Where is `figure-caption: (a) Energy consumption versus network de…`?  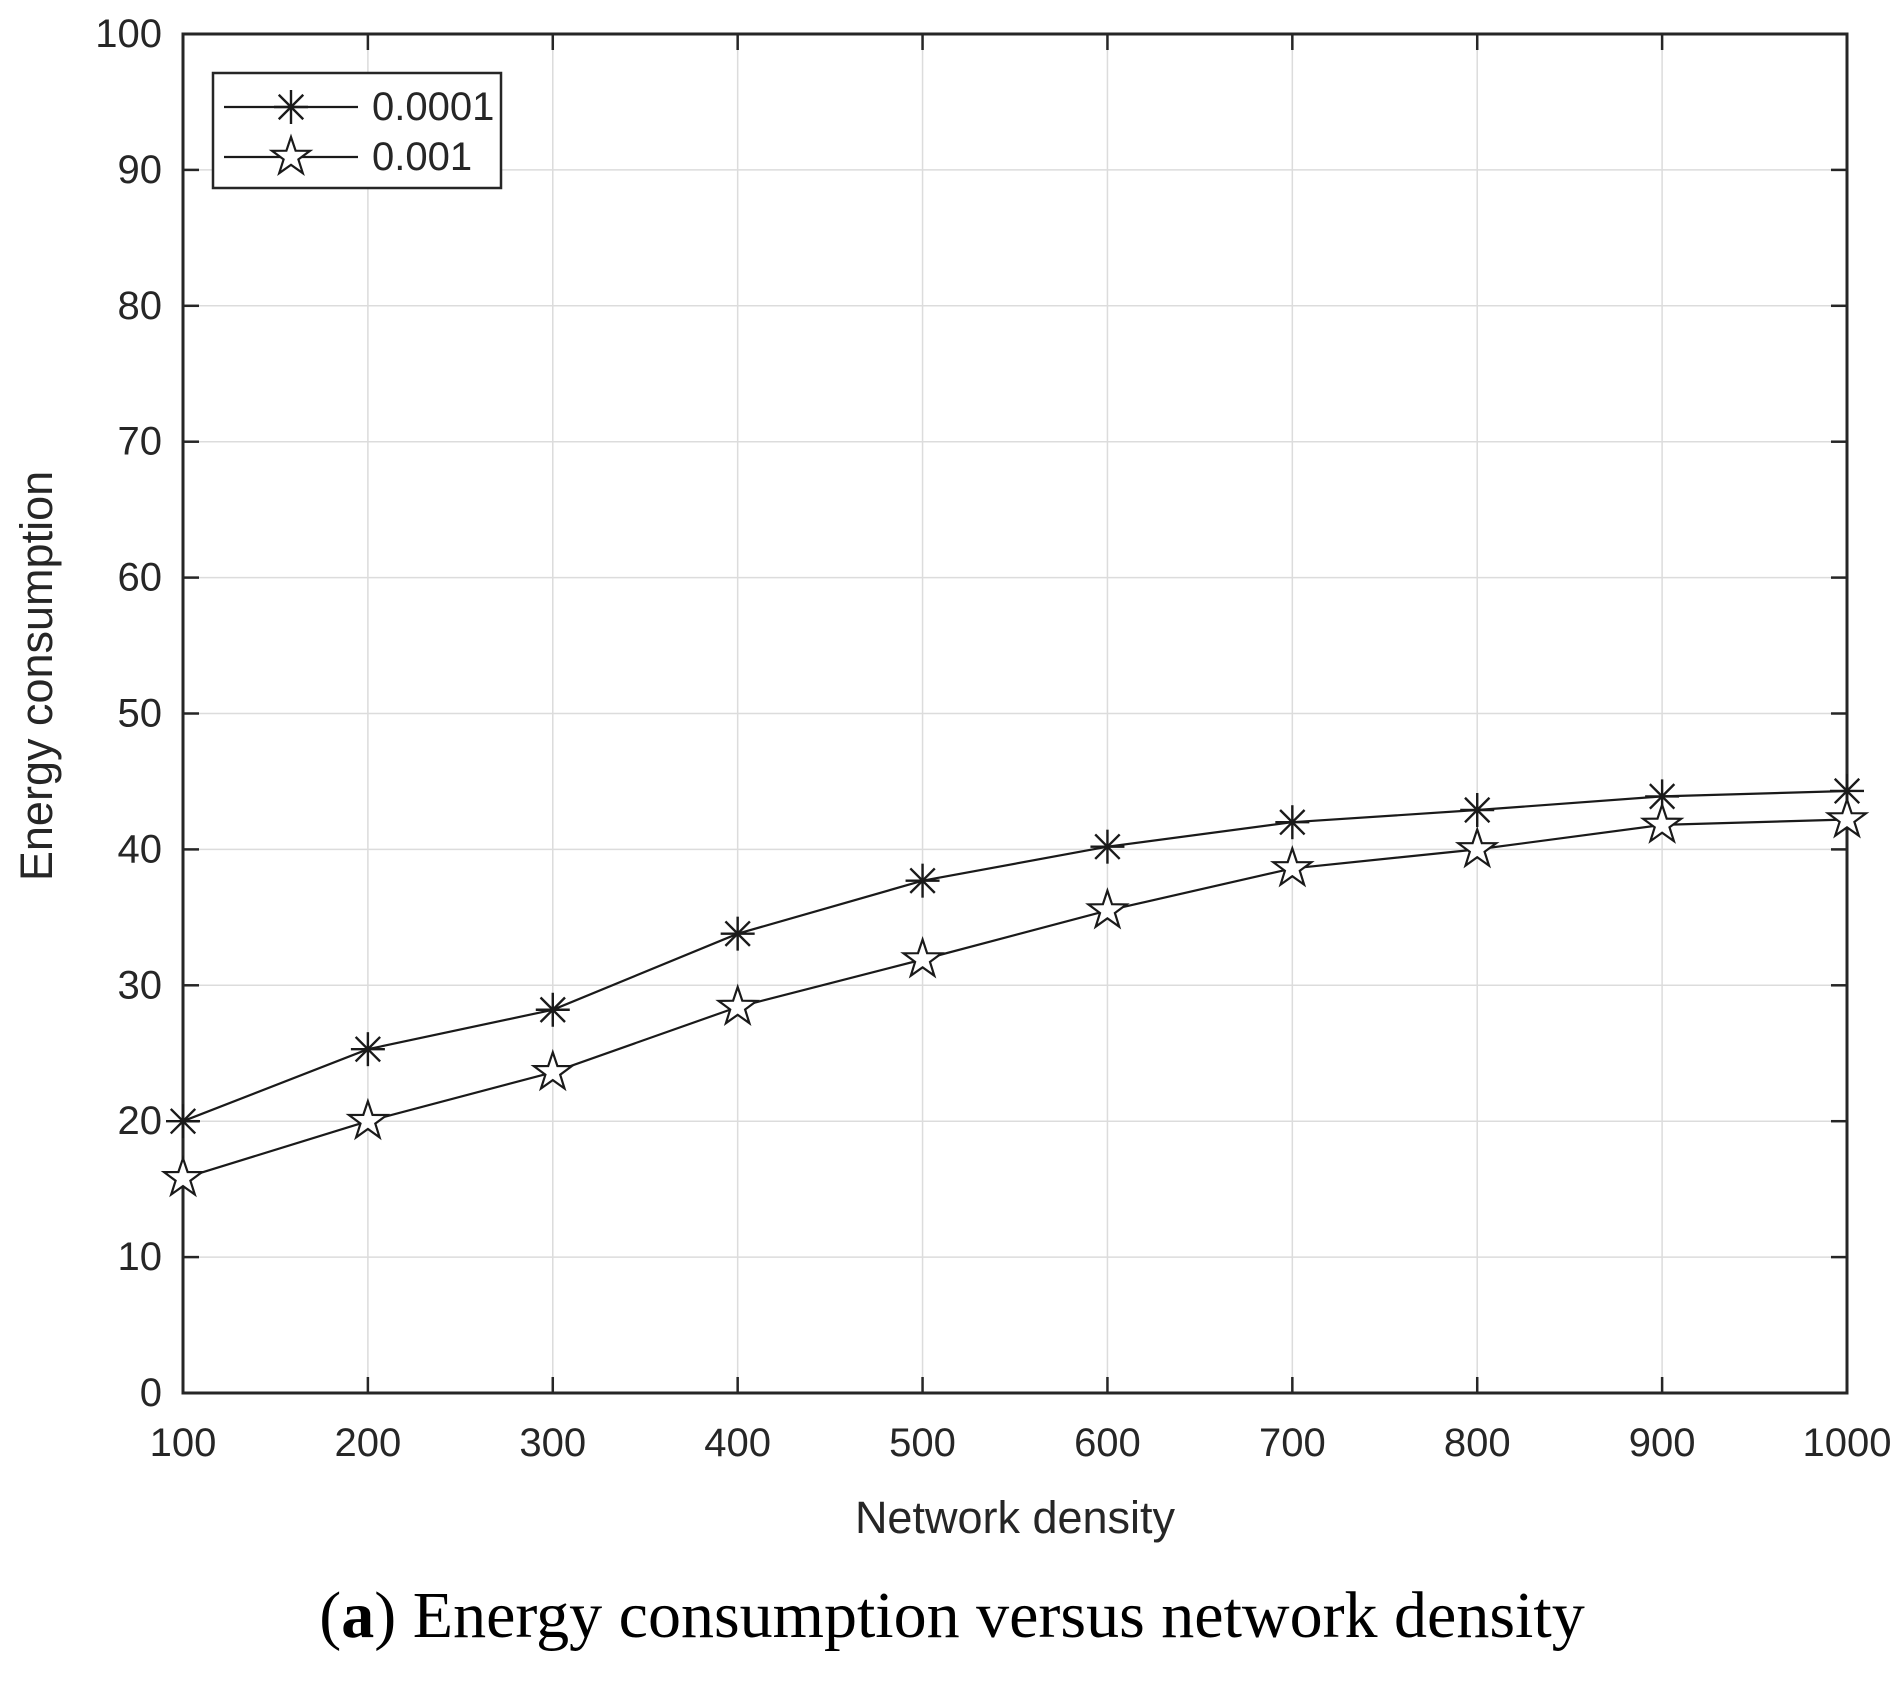 figure-caption: (a) Energy consumption versus network de… is located at coordinates (952, 1615).